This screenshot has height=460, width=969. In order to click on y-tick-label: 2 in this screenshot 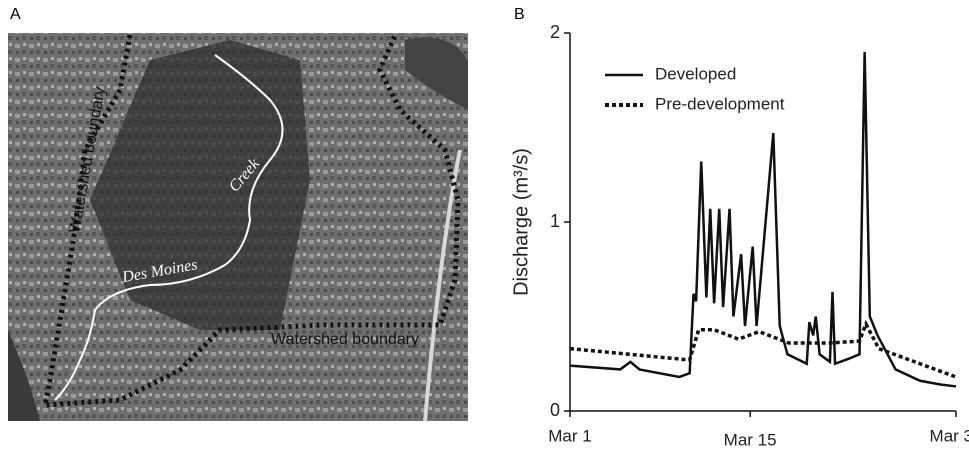, I will do `click(555, 32)`.